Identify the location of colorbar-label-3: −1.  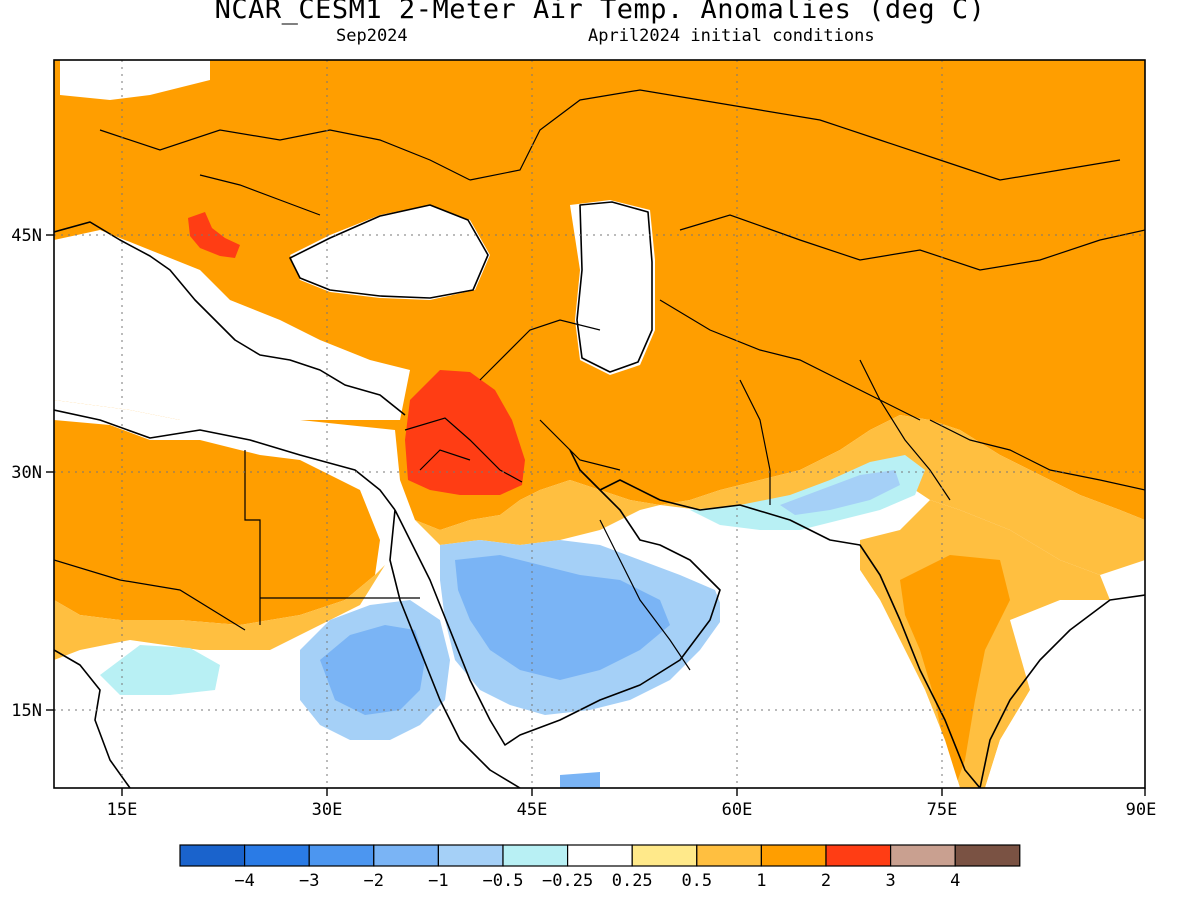
(438, 881).